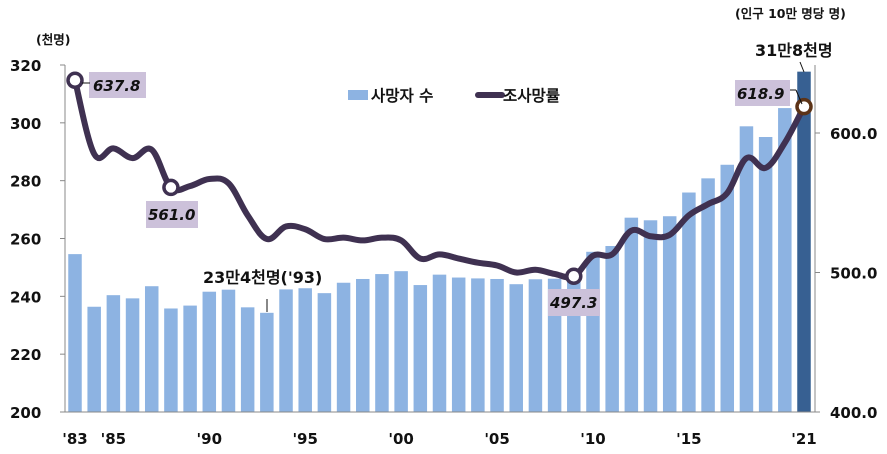  What do you see at coordinates (803, 439) in the screenshot?
I see `x-tick-2021: '21` at bounding box center [803, 439].